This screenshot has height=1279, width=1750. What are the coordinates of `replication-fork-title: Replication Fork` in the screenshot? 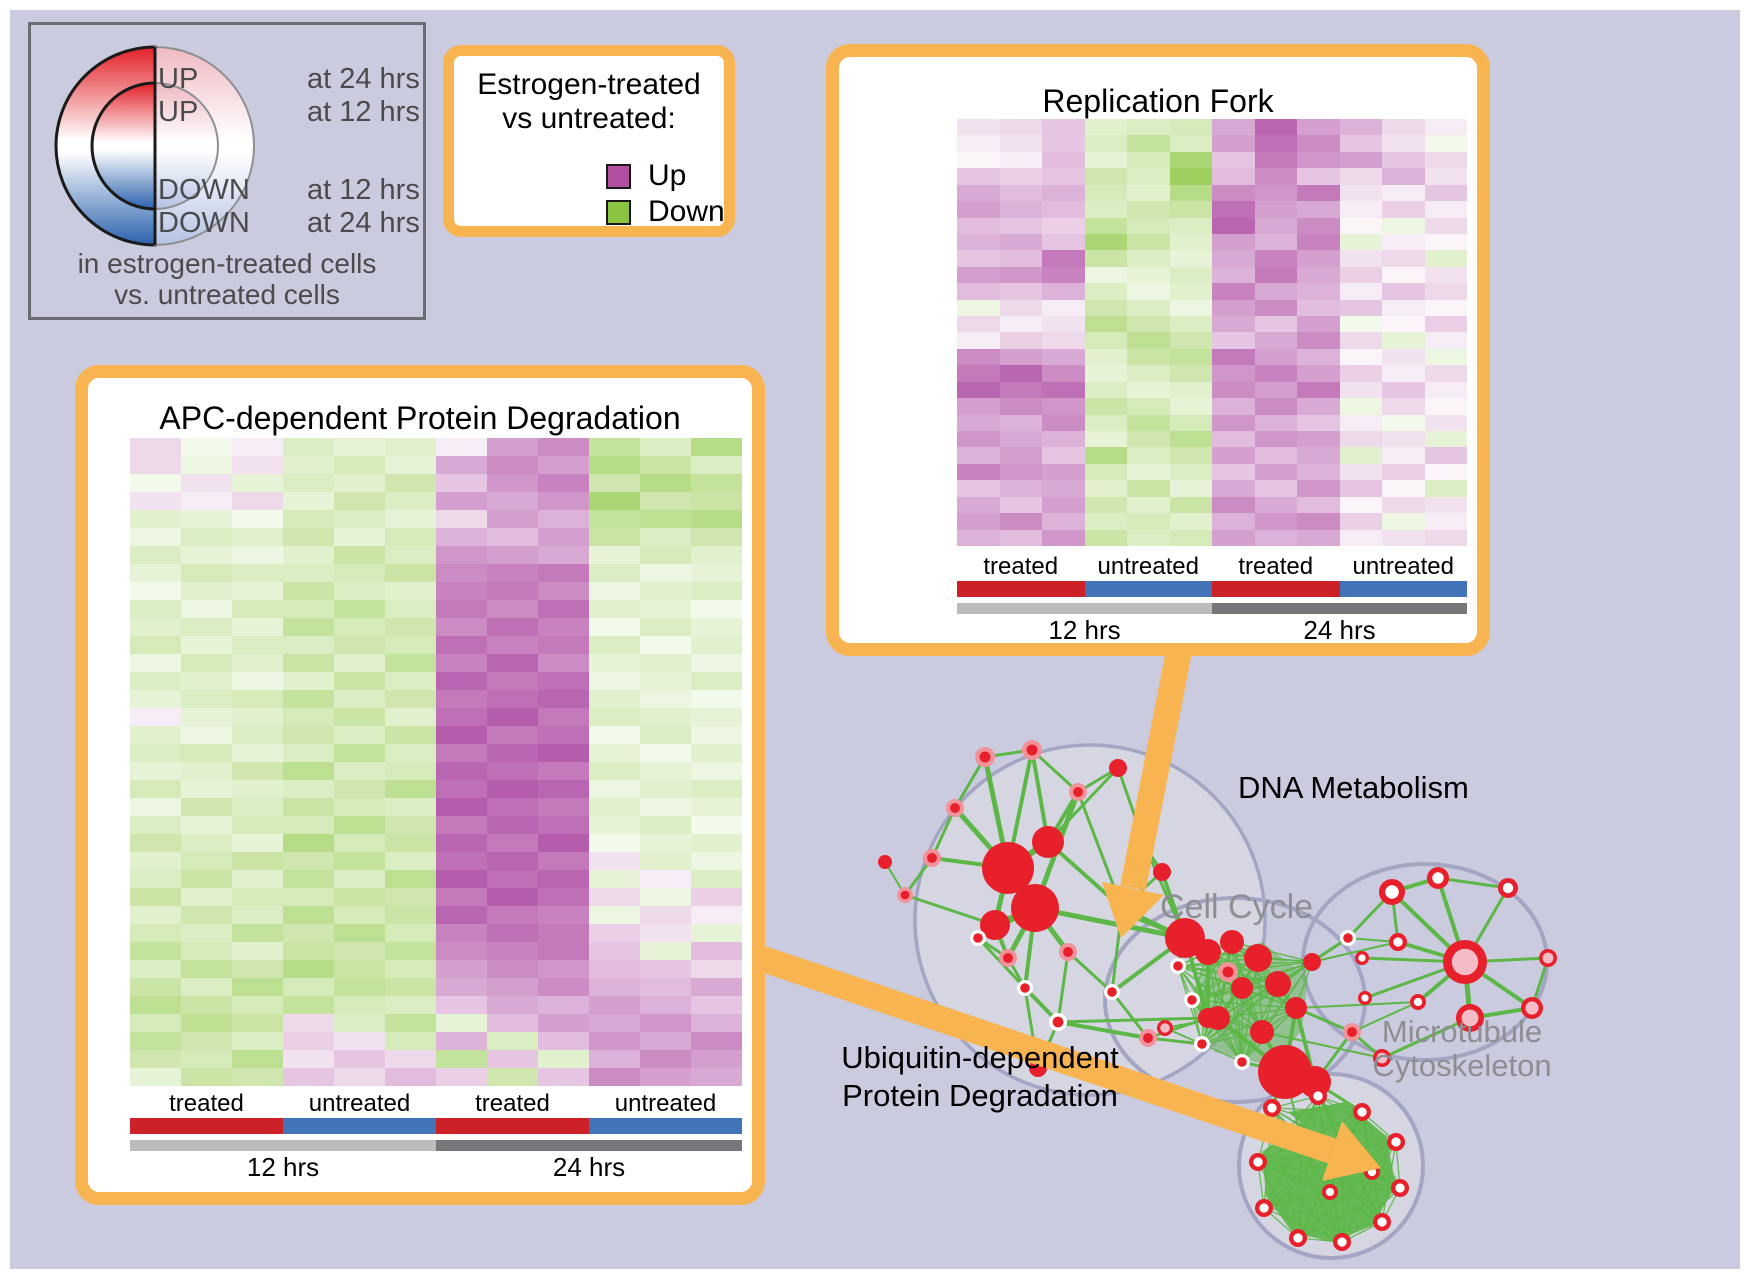 It's located at (1158, 101).